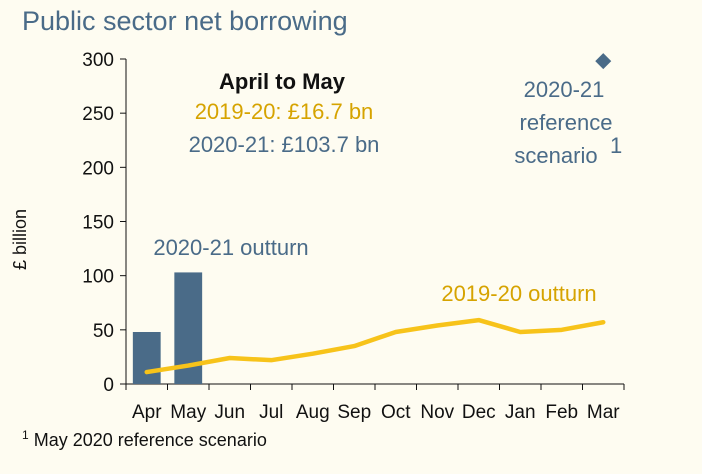 Image resolution: width=702 pixels, height=474 pixels. What do you see at coordinates (98, 114) in the screenshot?
I see `y-tick-label: 250` at bounding box center [98, 114].